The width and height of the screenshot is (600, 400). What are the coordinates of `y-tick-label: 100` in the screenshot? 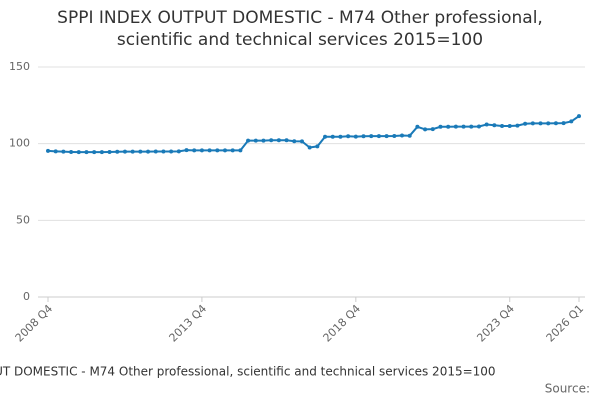 It's located at (19, 143).